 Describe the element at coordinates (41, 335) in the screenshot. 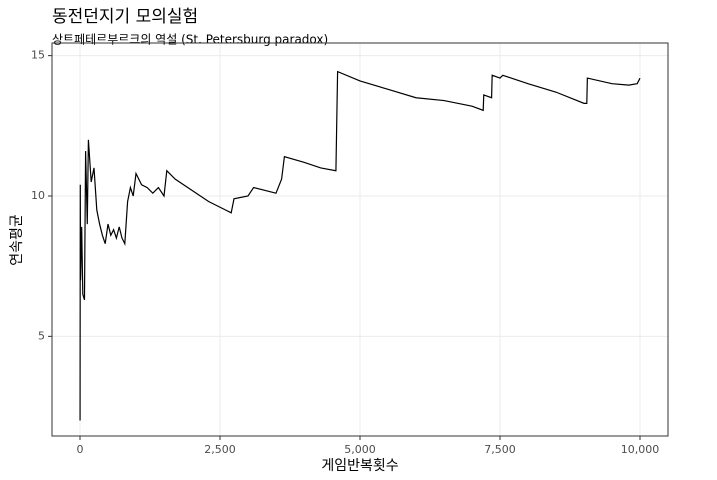

I see `y-tick-label: 5` at that location.